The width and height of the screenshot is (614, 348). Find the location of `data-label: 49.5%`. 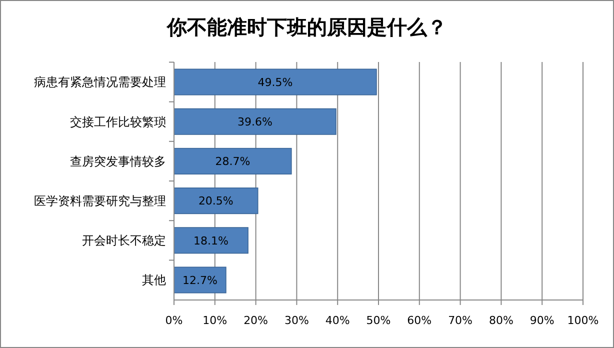

data-label: 49.5% is located at coordinates (275, 82).